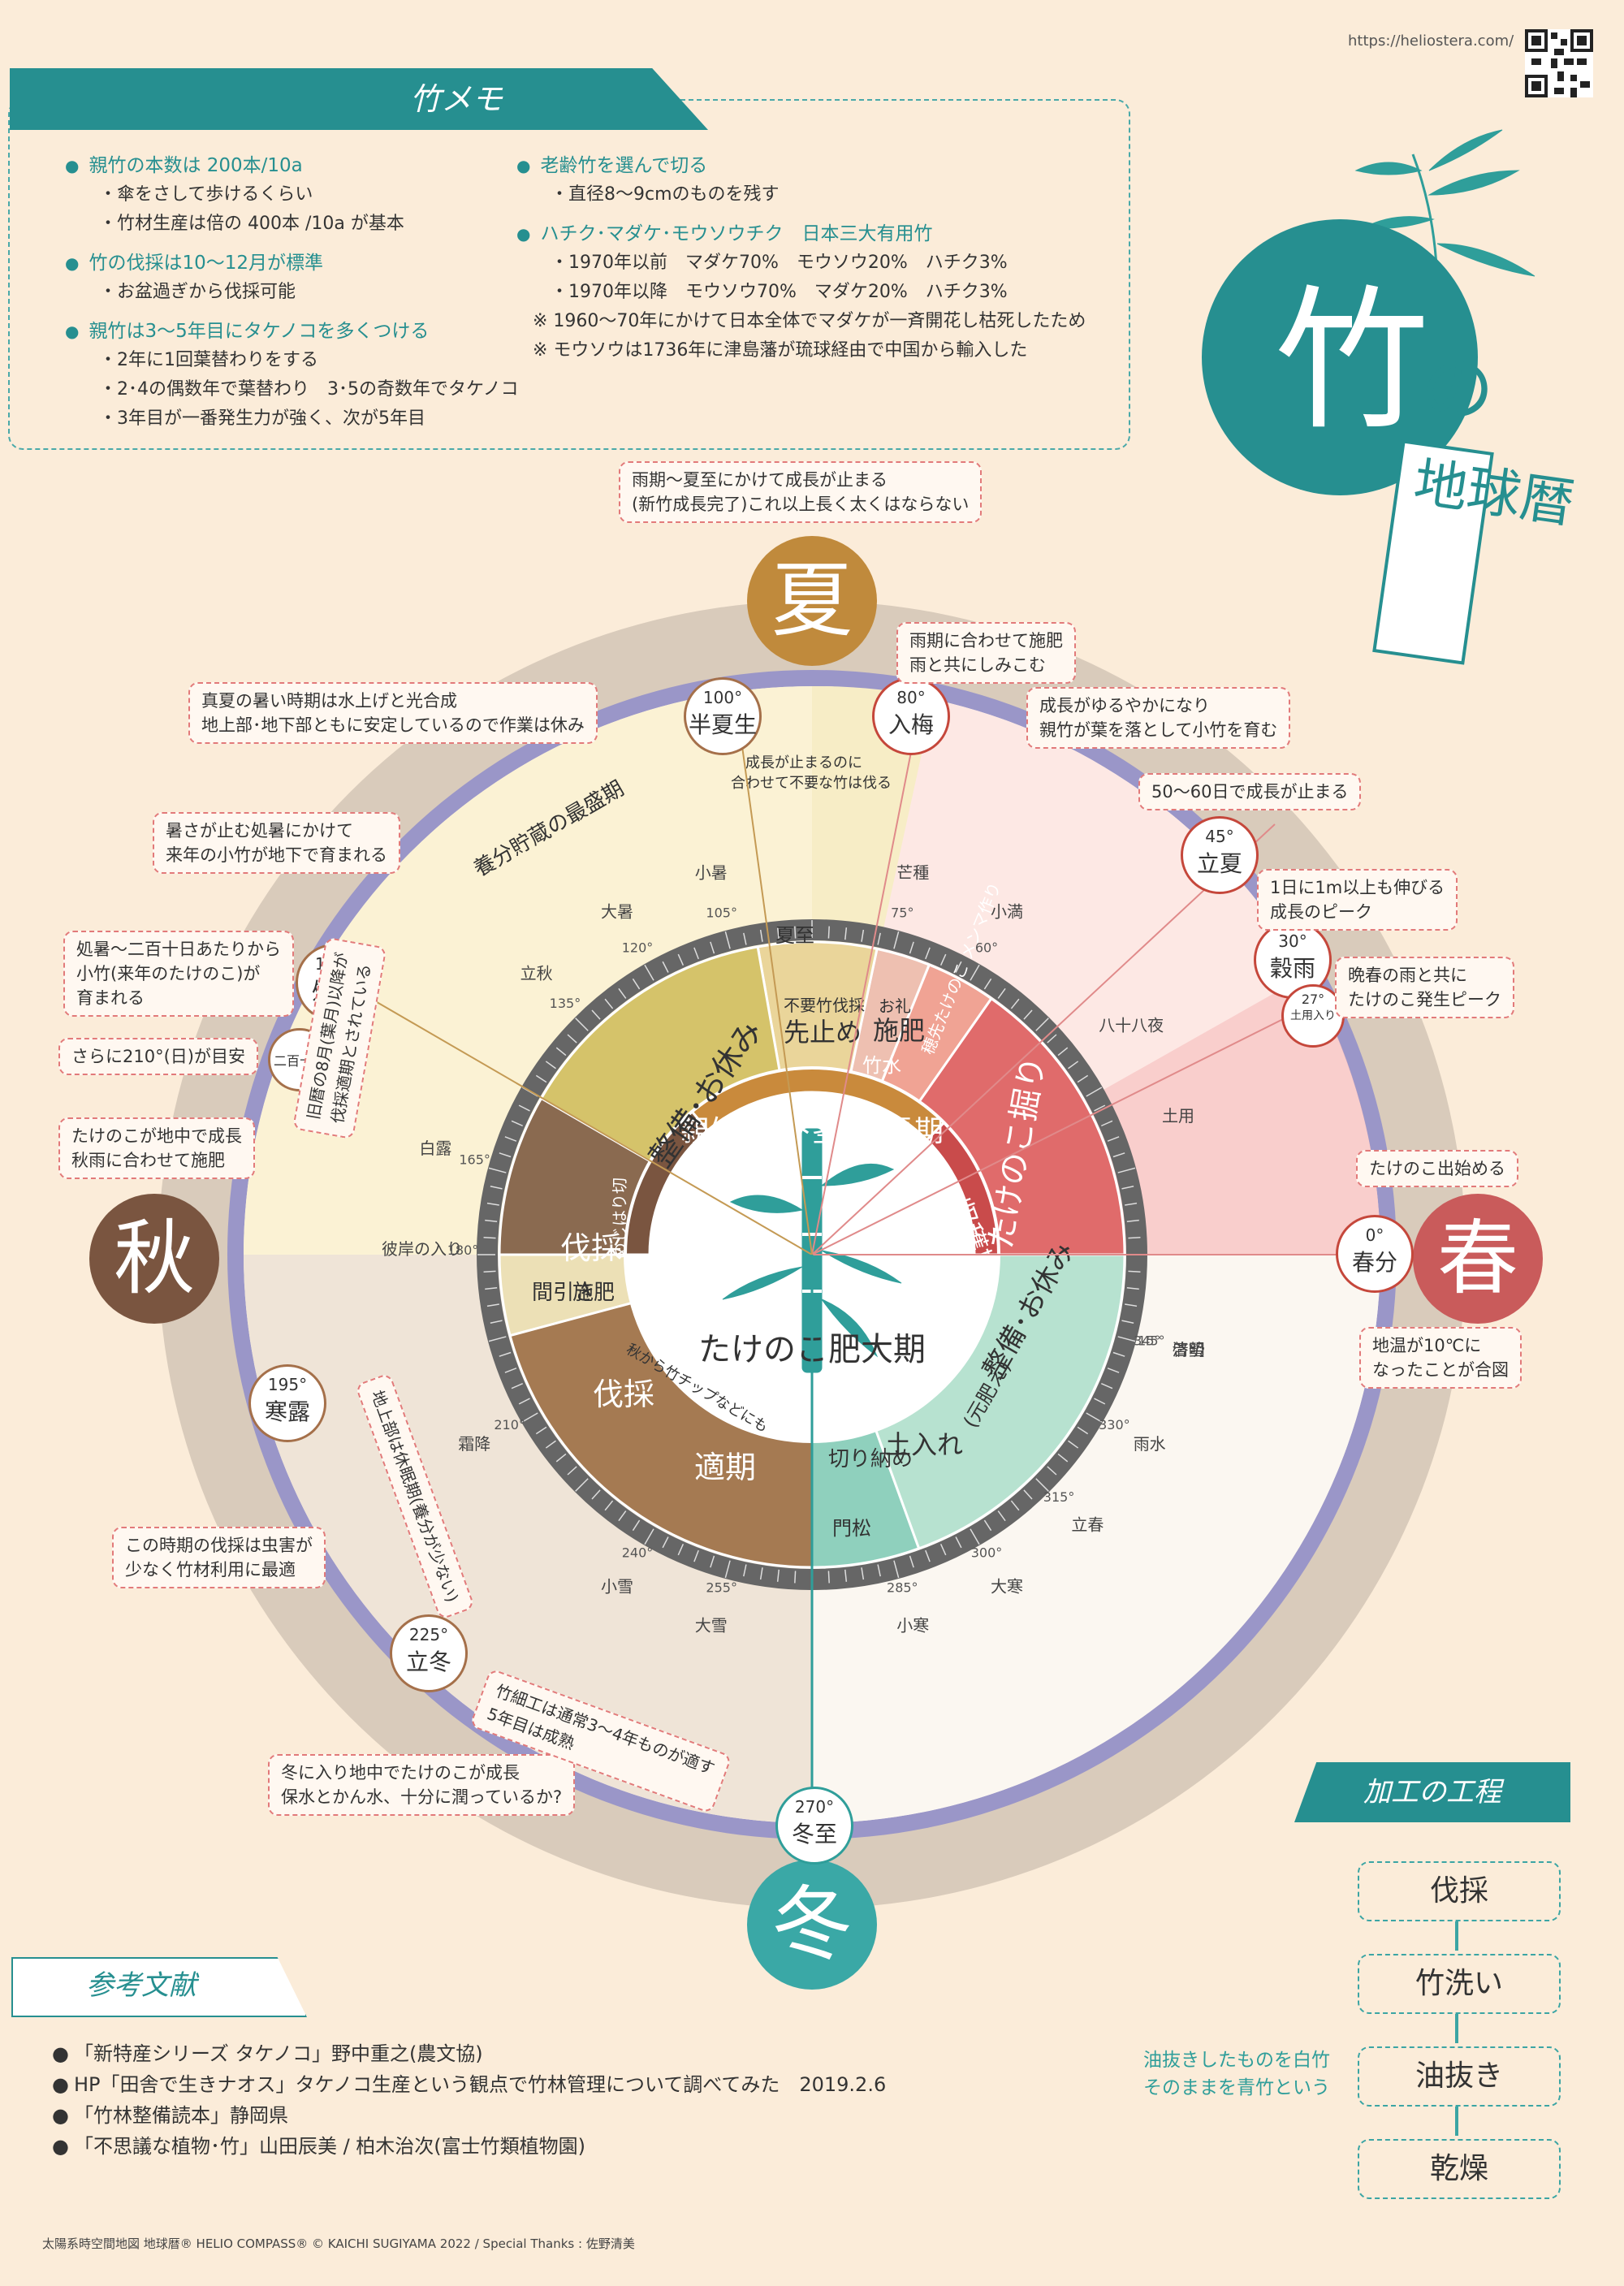 The image size is (1624, 2286). Describe the element at coordinates (723, 716) in the screenshot. I see `term-100-badge: 100° 半夏生` at that location.